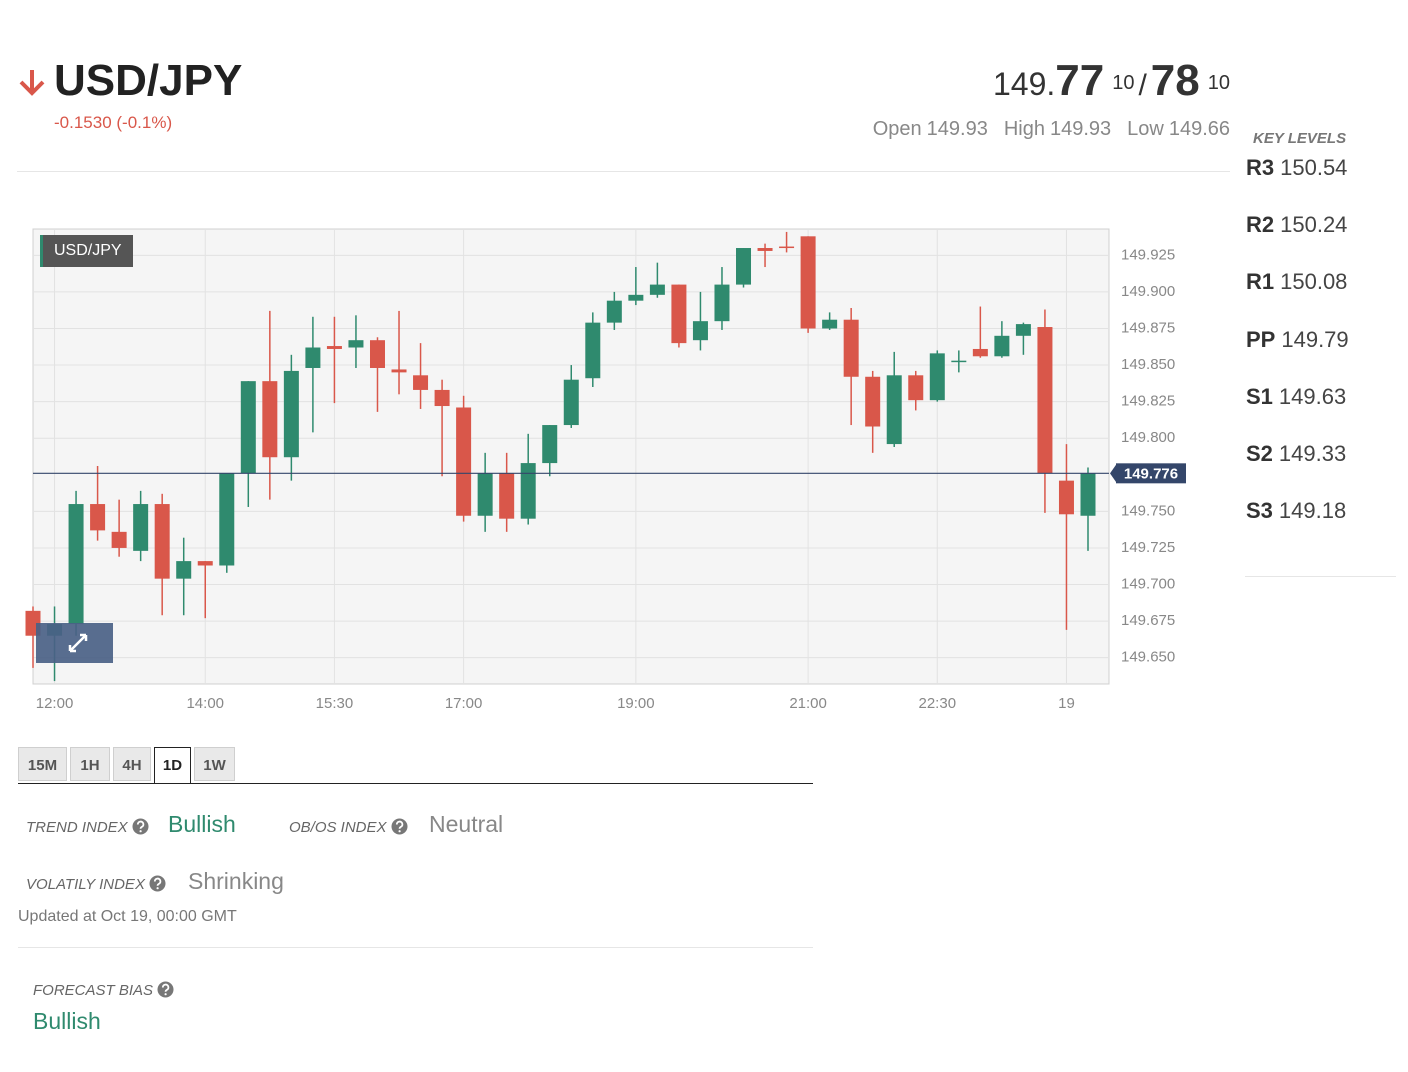 This screenshot has width=1408, height=1072. I want to click on key-level-label: R2, so click(1260, 225).